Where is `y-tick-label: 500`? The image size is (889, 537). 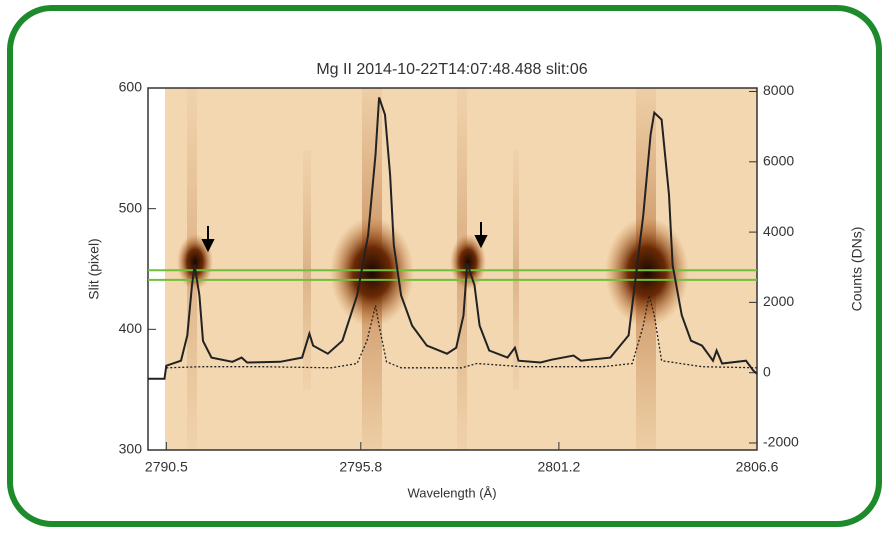 y-tick-label: 500 is located at coordinates (131, 207).